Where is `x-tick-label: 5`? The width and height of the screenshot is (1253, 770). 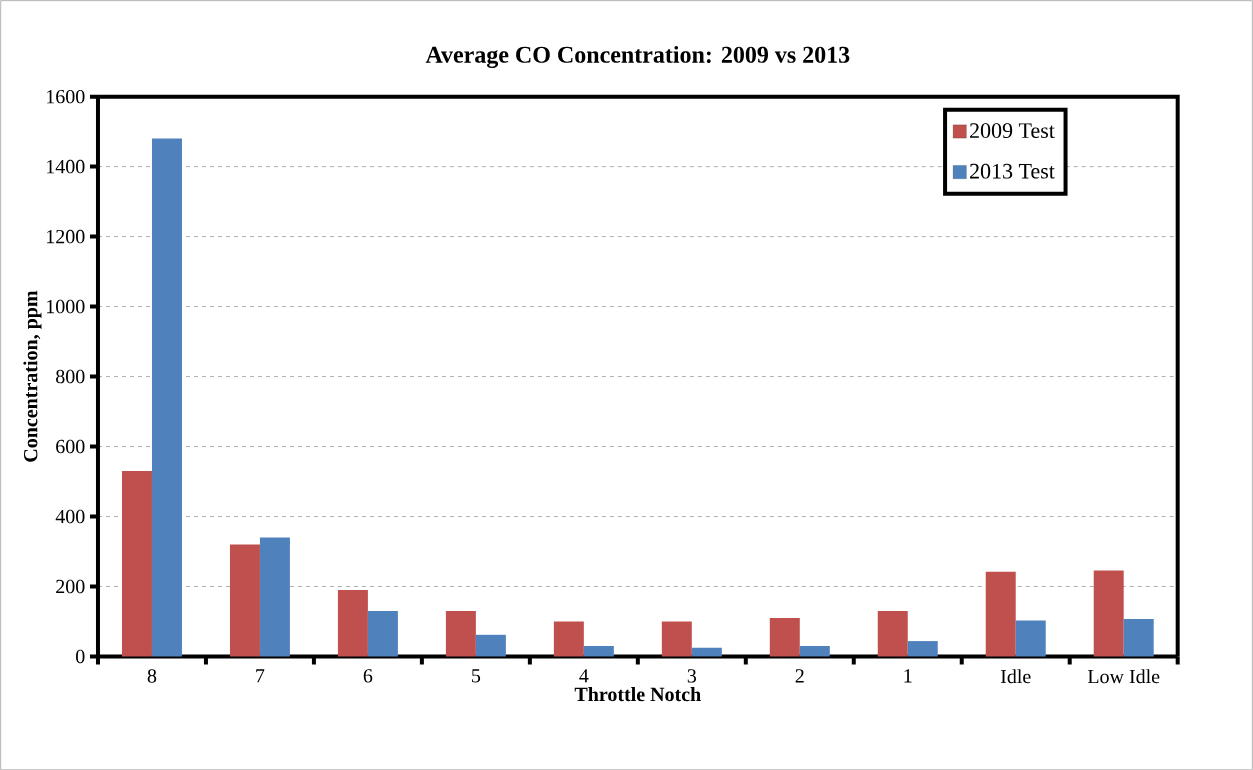
x-tick-label: 5 is located at coordinates (476, 675).